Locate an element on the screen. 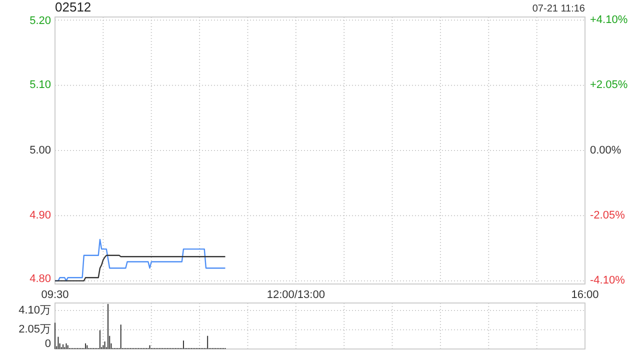  x-tick-label: 12:00/13:00 is located at coordinates (295, 294).